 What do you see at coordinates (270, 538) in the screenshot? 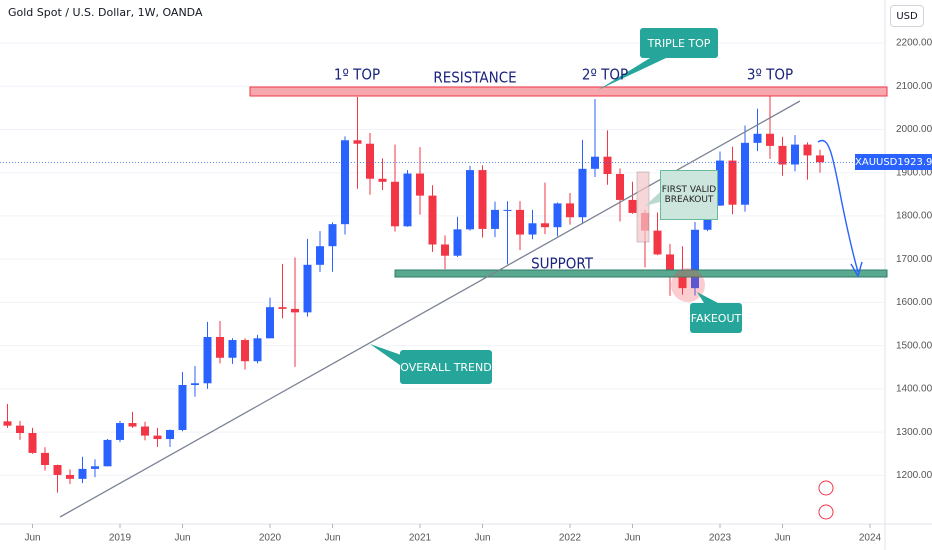
I see `x-tick-label: 2020` at bounding box center [270, 538].